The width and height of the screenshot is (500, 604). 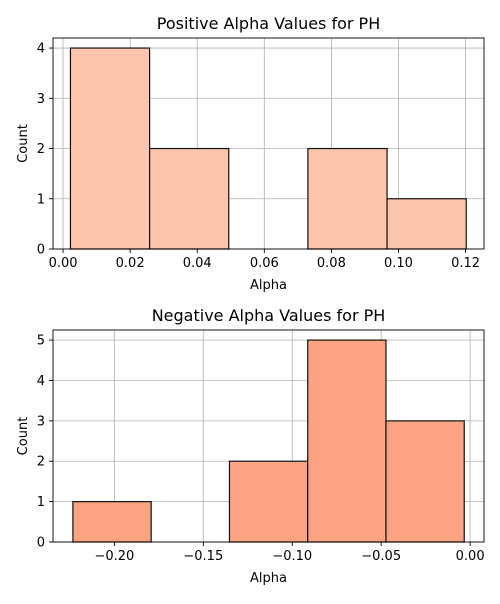 I want to click on x-tick-label: 0.06, so click(x=264, y=263).